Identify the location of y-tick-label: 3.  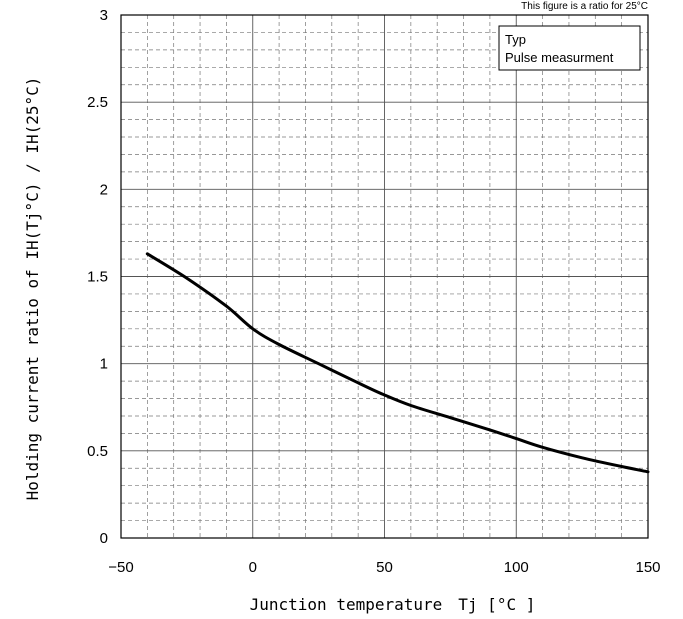
(104, 15).